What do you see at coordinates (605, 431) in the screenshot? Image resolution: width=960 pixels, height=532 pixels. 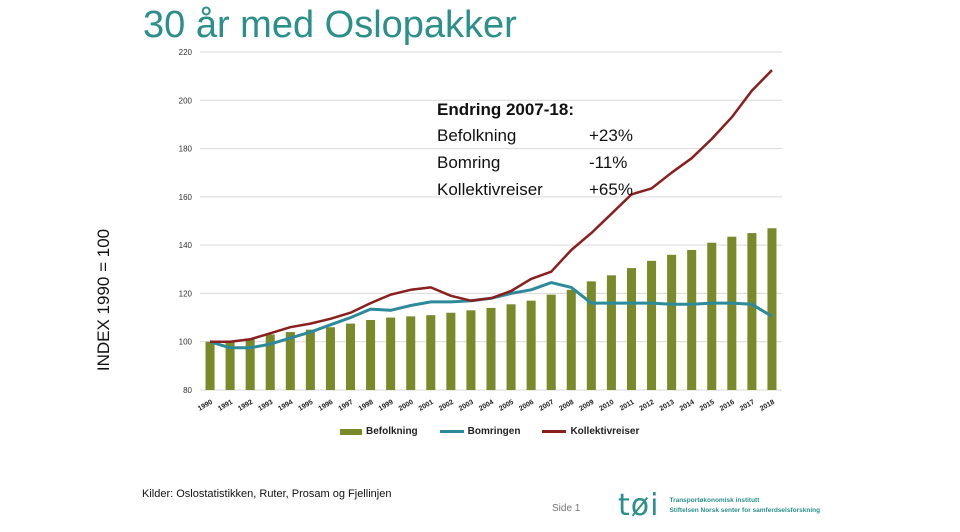 I see `legend-label: Kollektivreiser` at bounding box center [605, 431].